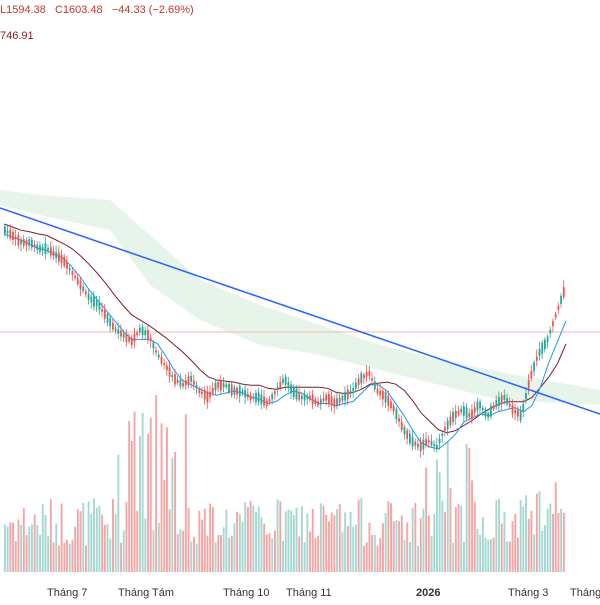  What do you see at coordinates (17, 36) in the screenshot?
I see `indicator-legend: 746.91` at bounding box center [17, 36].